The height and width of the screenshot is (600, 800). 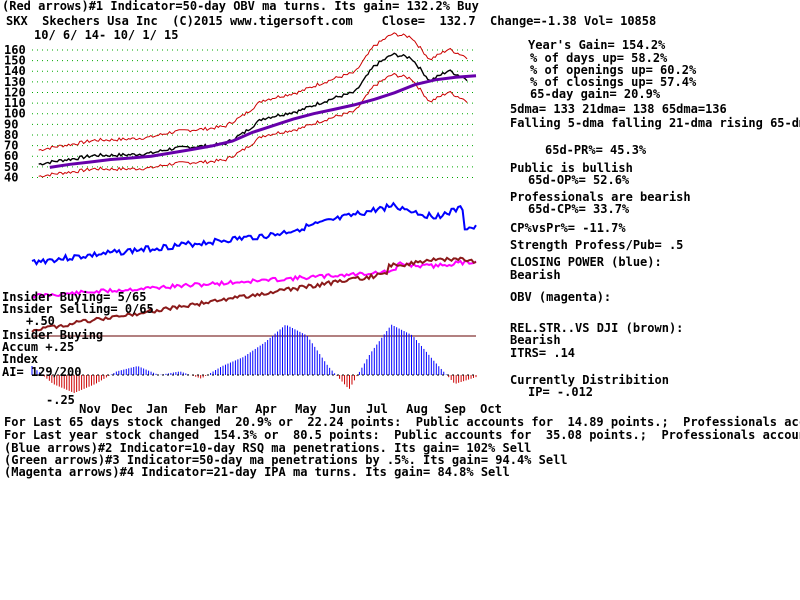 I want to click on y-tick-label: 40, so click(x=11, y=177).